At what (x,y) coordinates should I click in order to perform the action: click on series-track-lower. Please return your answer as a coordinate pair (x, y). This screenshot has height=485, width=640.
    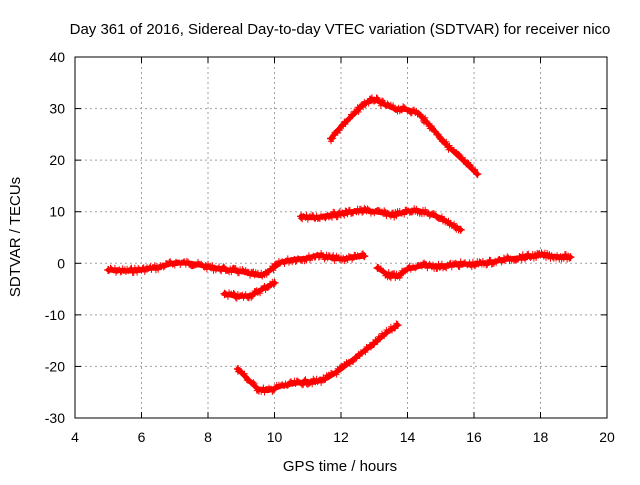
    Looking at the image, I should click on (317, 358).